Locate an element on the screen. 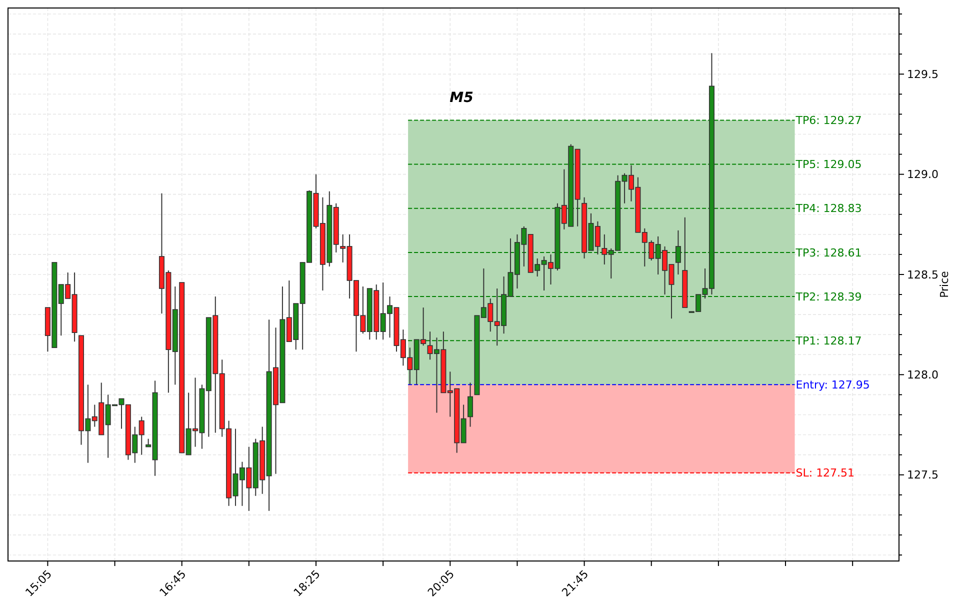 Image resolution: width=956 pixels, height=603 pixels. ref-line-label: TP3: 128.61 is located at coordinates (828, 253).